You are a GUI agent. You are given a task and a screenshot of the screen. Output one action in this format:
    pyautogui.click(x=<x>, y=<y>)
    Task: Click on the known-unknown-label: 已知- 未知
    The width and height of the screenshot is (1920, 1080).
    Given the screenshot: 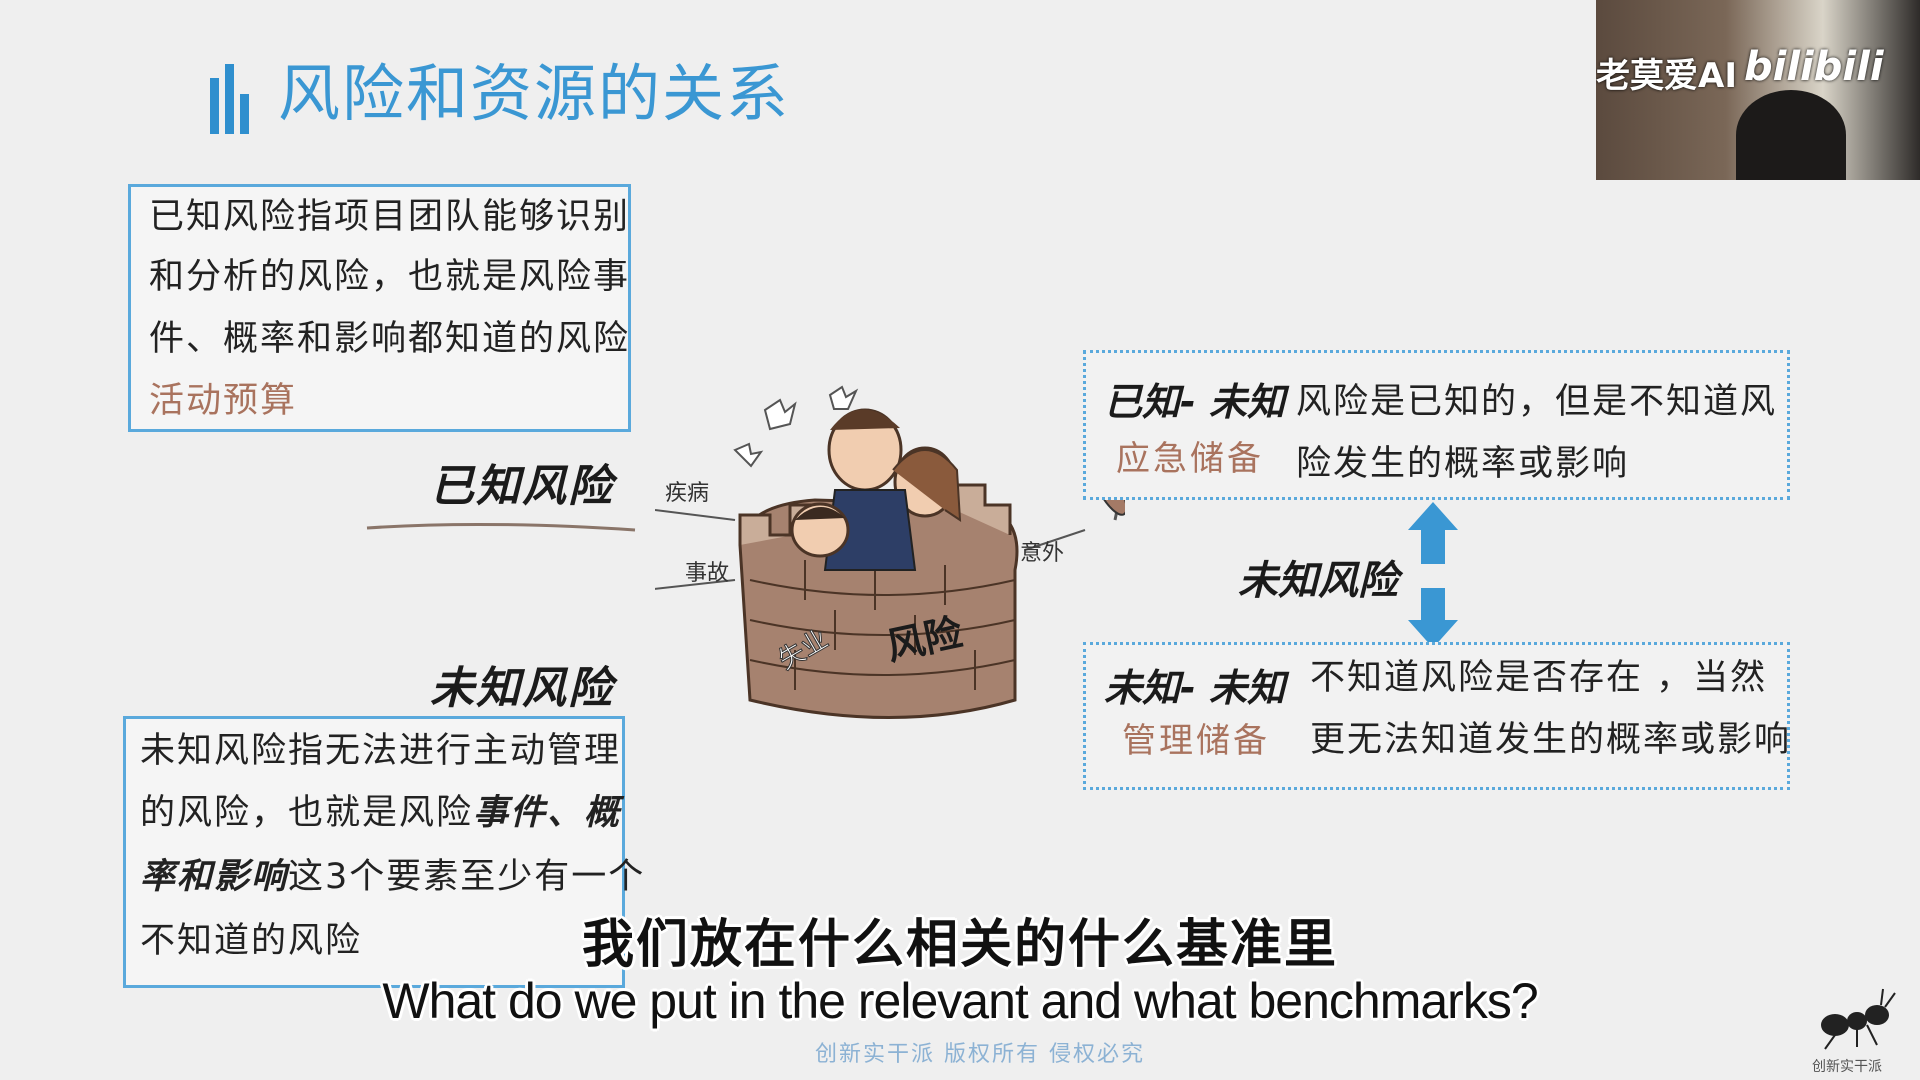 What is the action you would take?
    pyautogui.click(x=1195, y=402)
    